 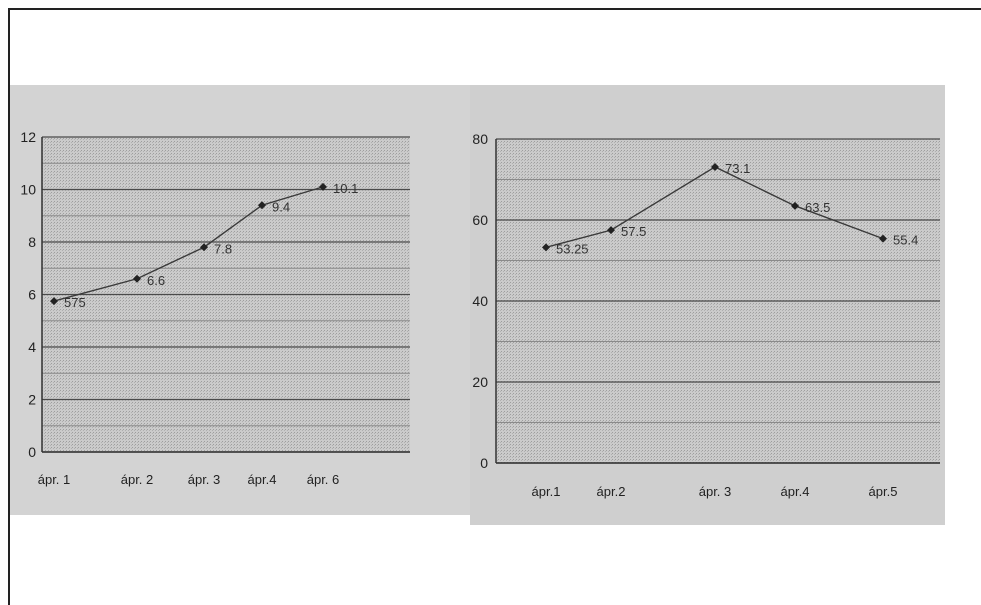 What do you see at coordinates (345, 188) in the screenshot?
I see `data-label: 10.1` at bounding box center [345, 188].